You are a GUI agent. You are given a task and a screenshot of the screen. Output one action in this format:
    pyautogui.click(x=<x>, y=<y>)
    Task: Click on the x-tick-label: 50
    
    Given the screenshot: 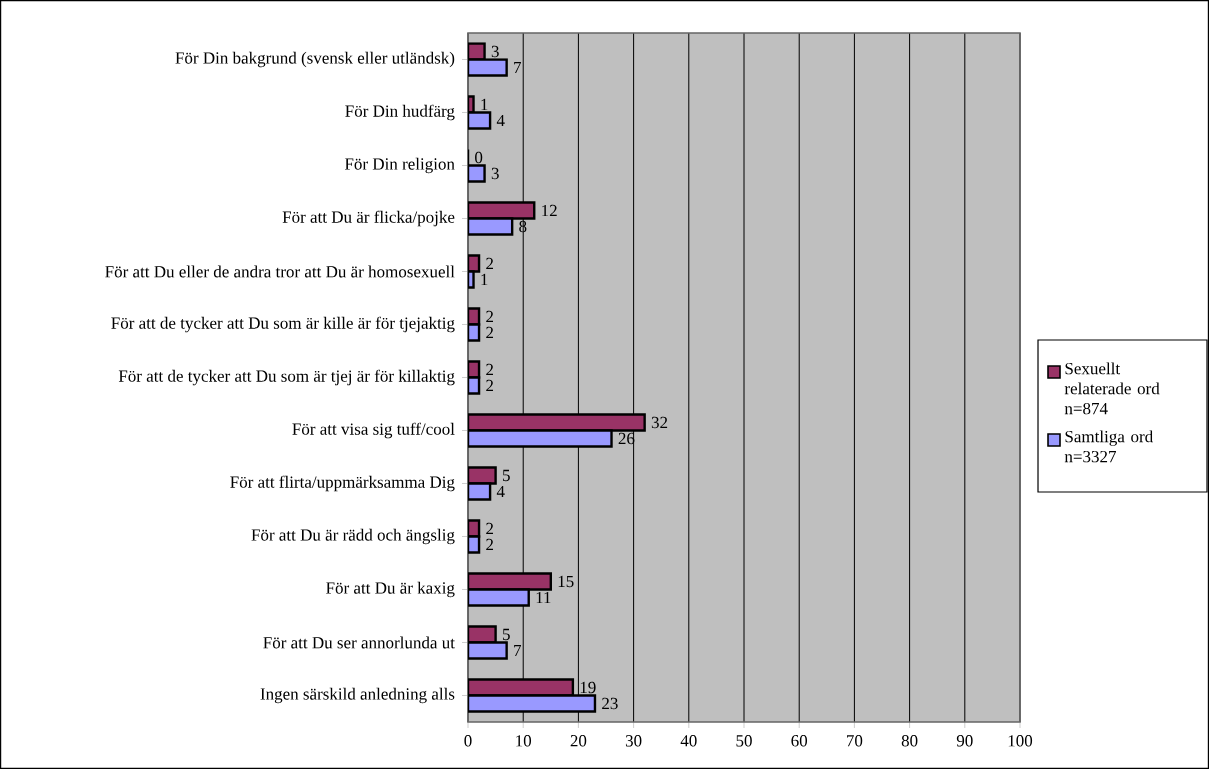 What is the action you would take?
    pyautogui.click(x=744, y=741)
    